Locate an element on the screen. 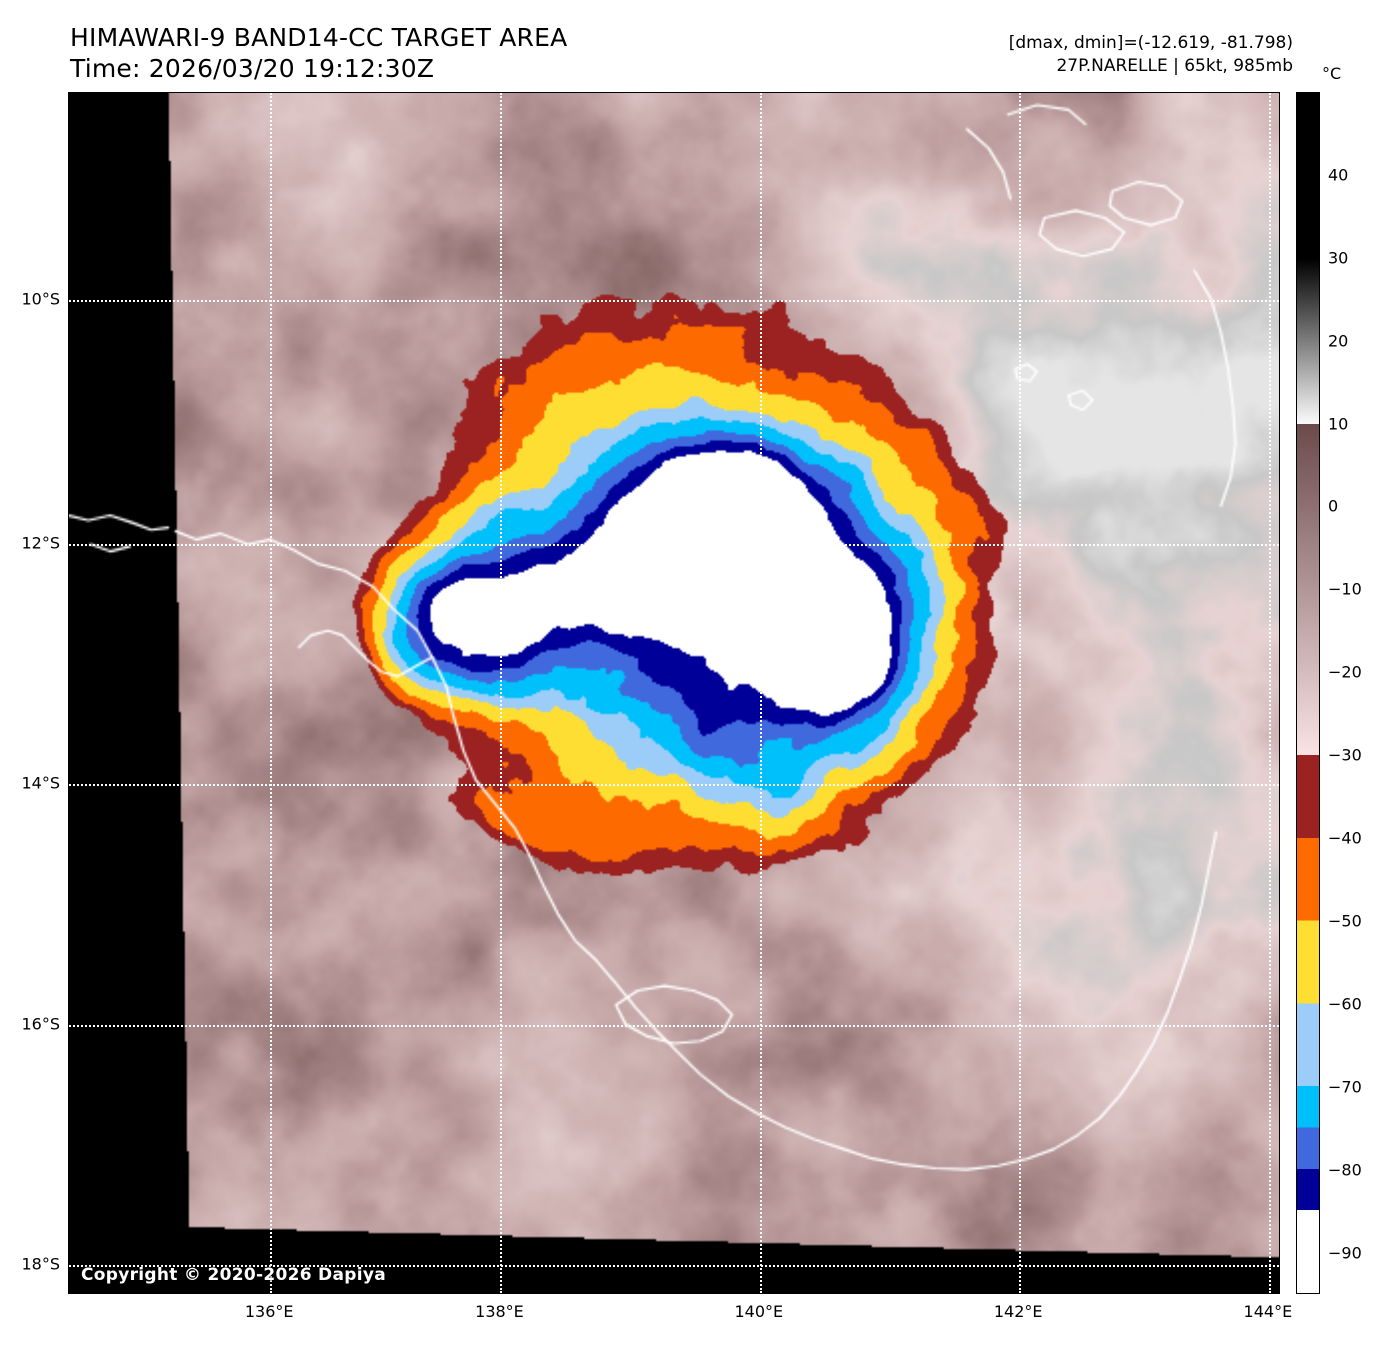 Image resolution: width=1388 pixels, height=1359 pixels. colorbar-tick-label: −80 is located at coordinates (1345, 1170).